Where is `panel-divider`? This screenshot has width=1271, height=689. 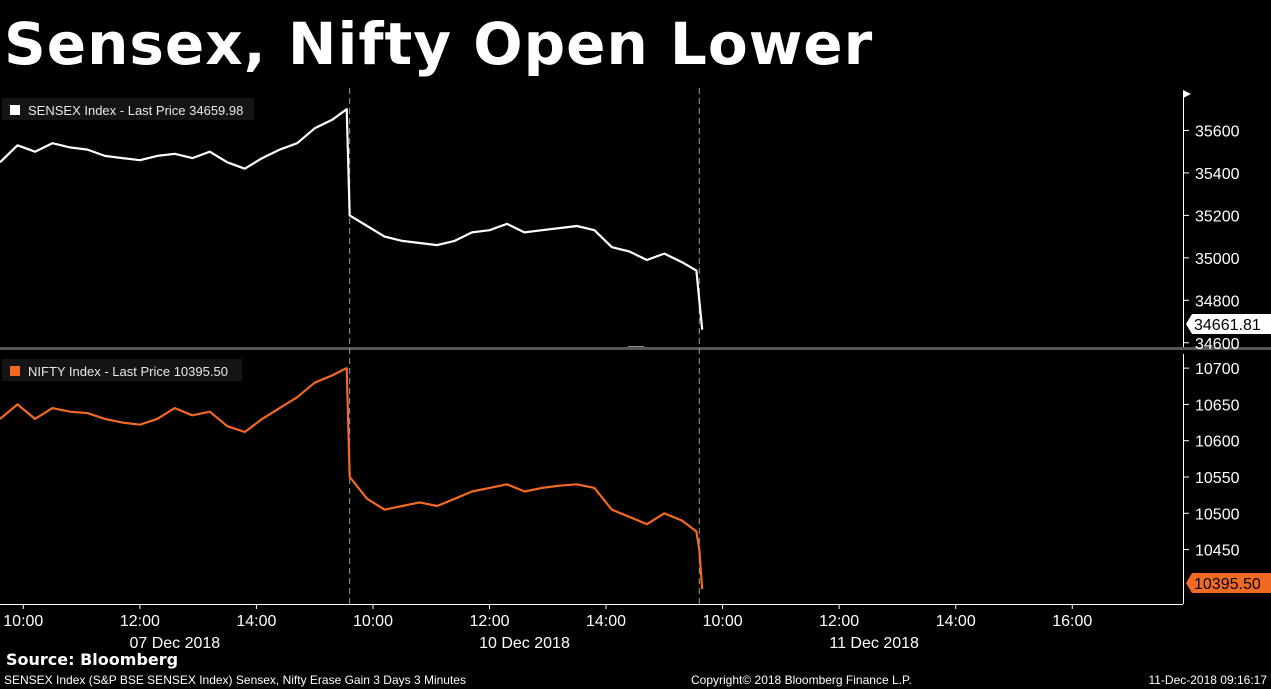
panel-divider is located at coordinates (635, 348).